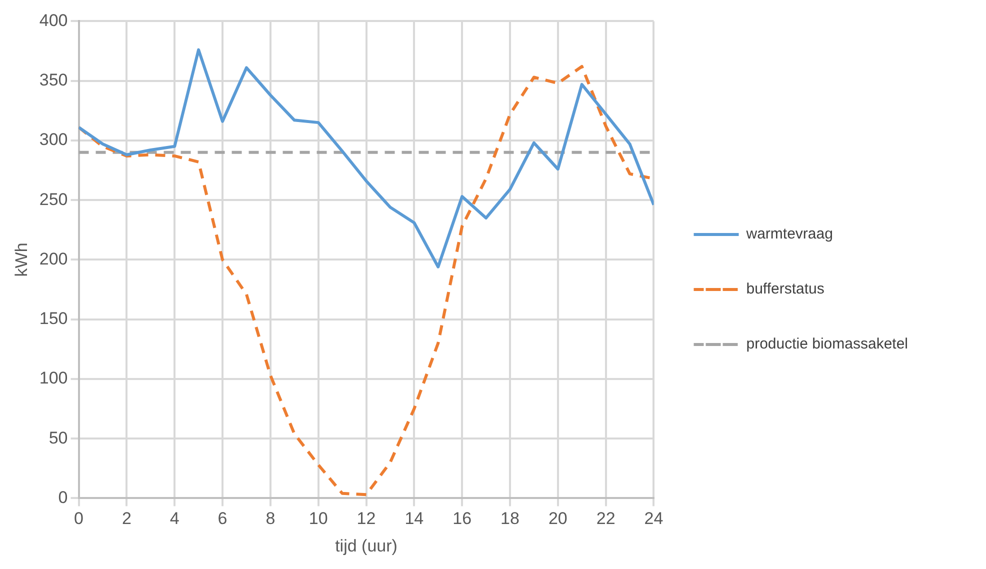 The width and height of the screenshot is (986, 569). I want to click on legend-label: productie biomassaketel, so click(827, 344).